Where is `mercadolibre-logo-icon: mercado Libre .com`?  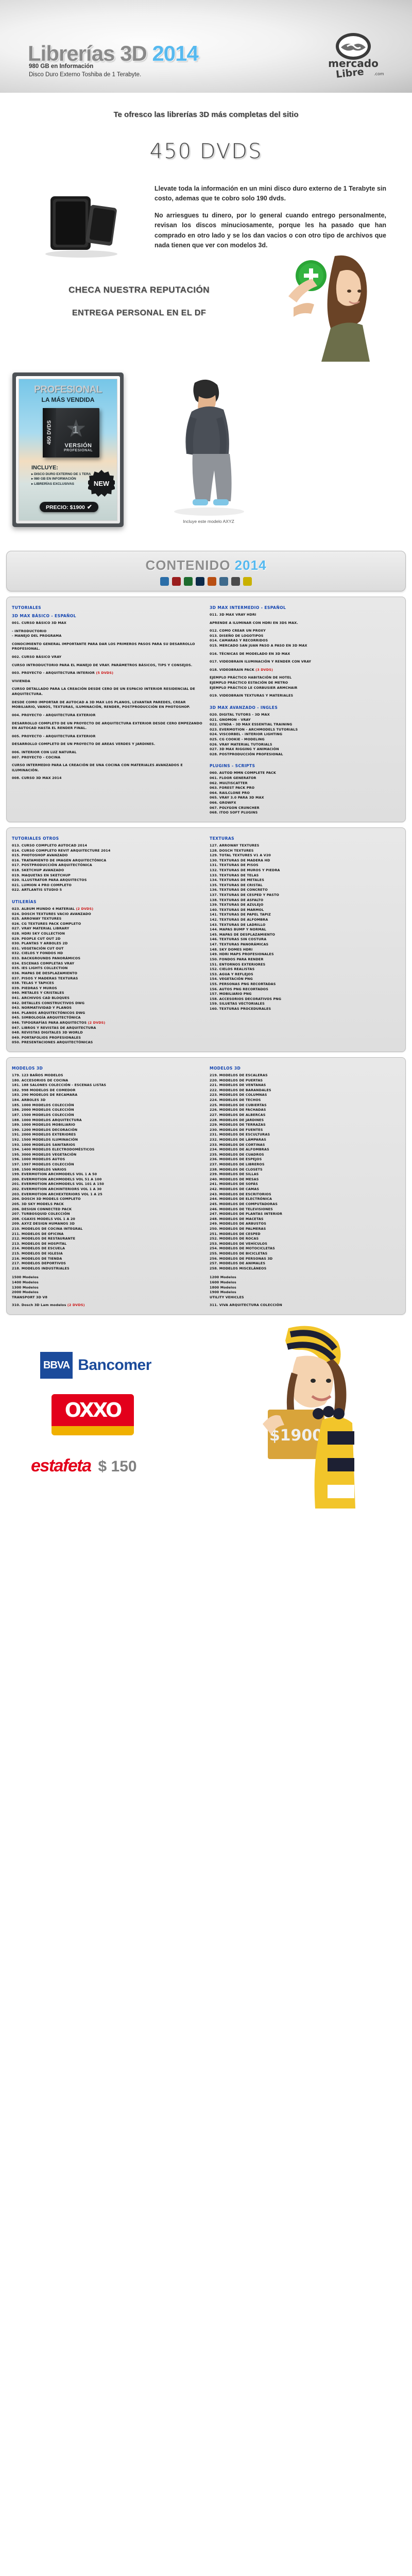
mercadolibre-logo-icon: mercado Libre .com is located at coordinates (356, 56).